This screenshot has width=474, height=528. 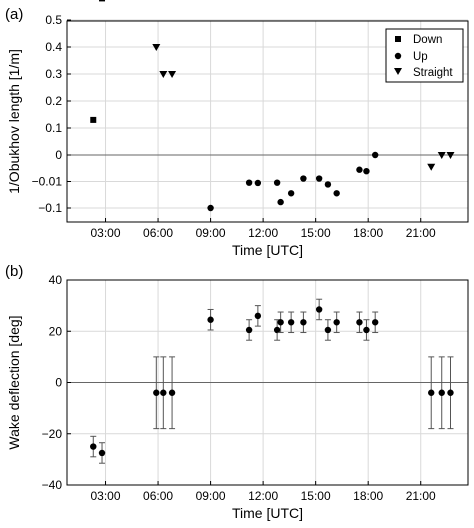 I want to click on panel-a-x-axis-label: Time [UTC], so click(x=267, y=250).